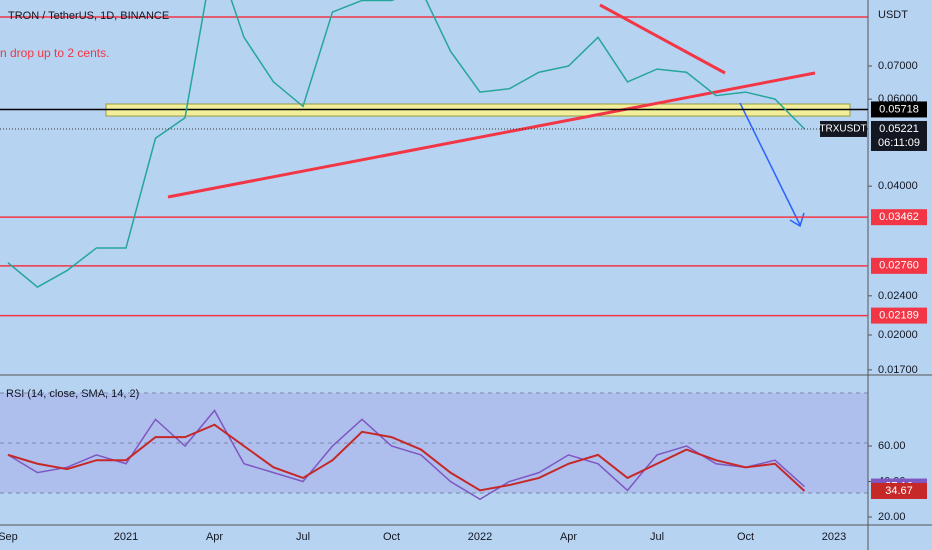 Image resolution: width=932 pixels, height=550 pixels. I want to click on x-tick-label: 2023, so click(834, 537).